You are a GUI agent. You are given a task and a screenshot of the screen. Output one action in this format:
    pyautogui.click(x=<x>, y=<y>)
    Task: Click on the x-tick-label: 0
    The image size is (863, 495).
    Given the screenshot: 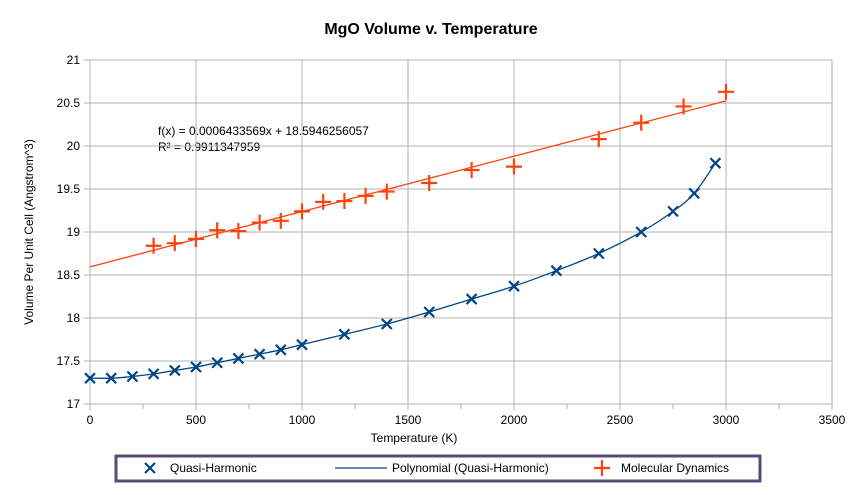 What is the action you would take?
    pyautogui.click(x=90, y=420)
    